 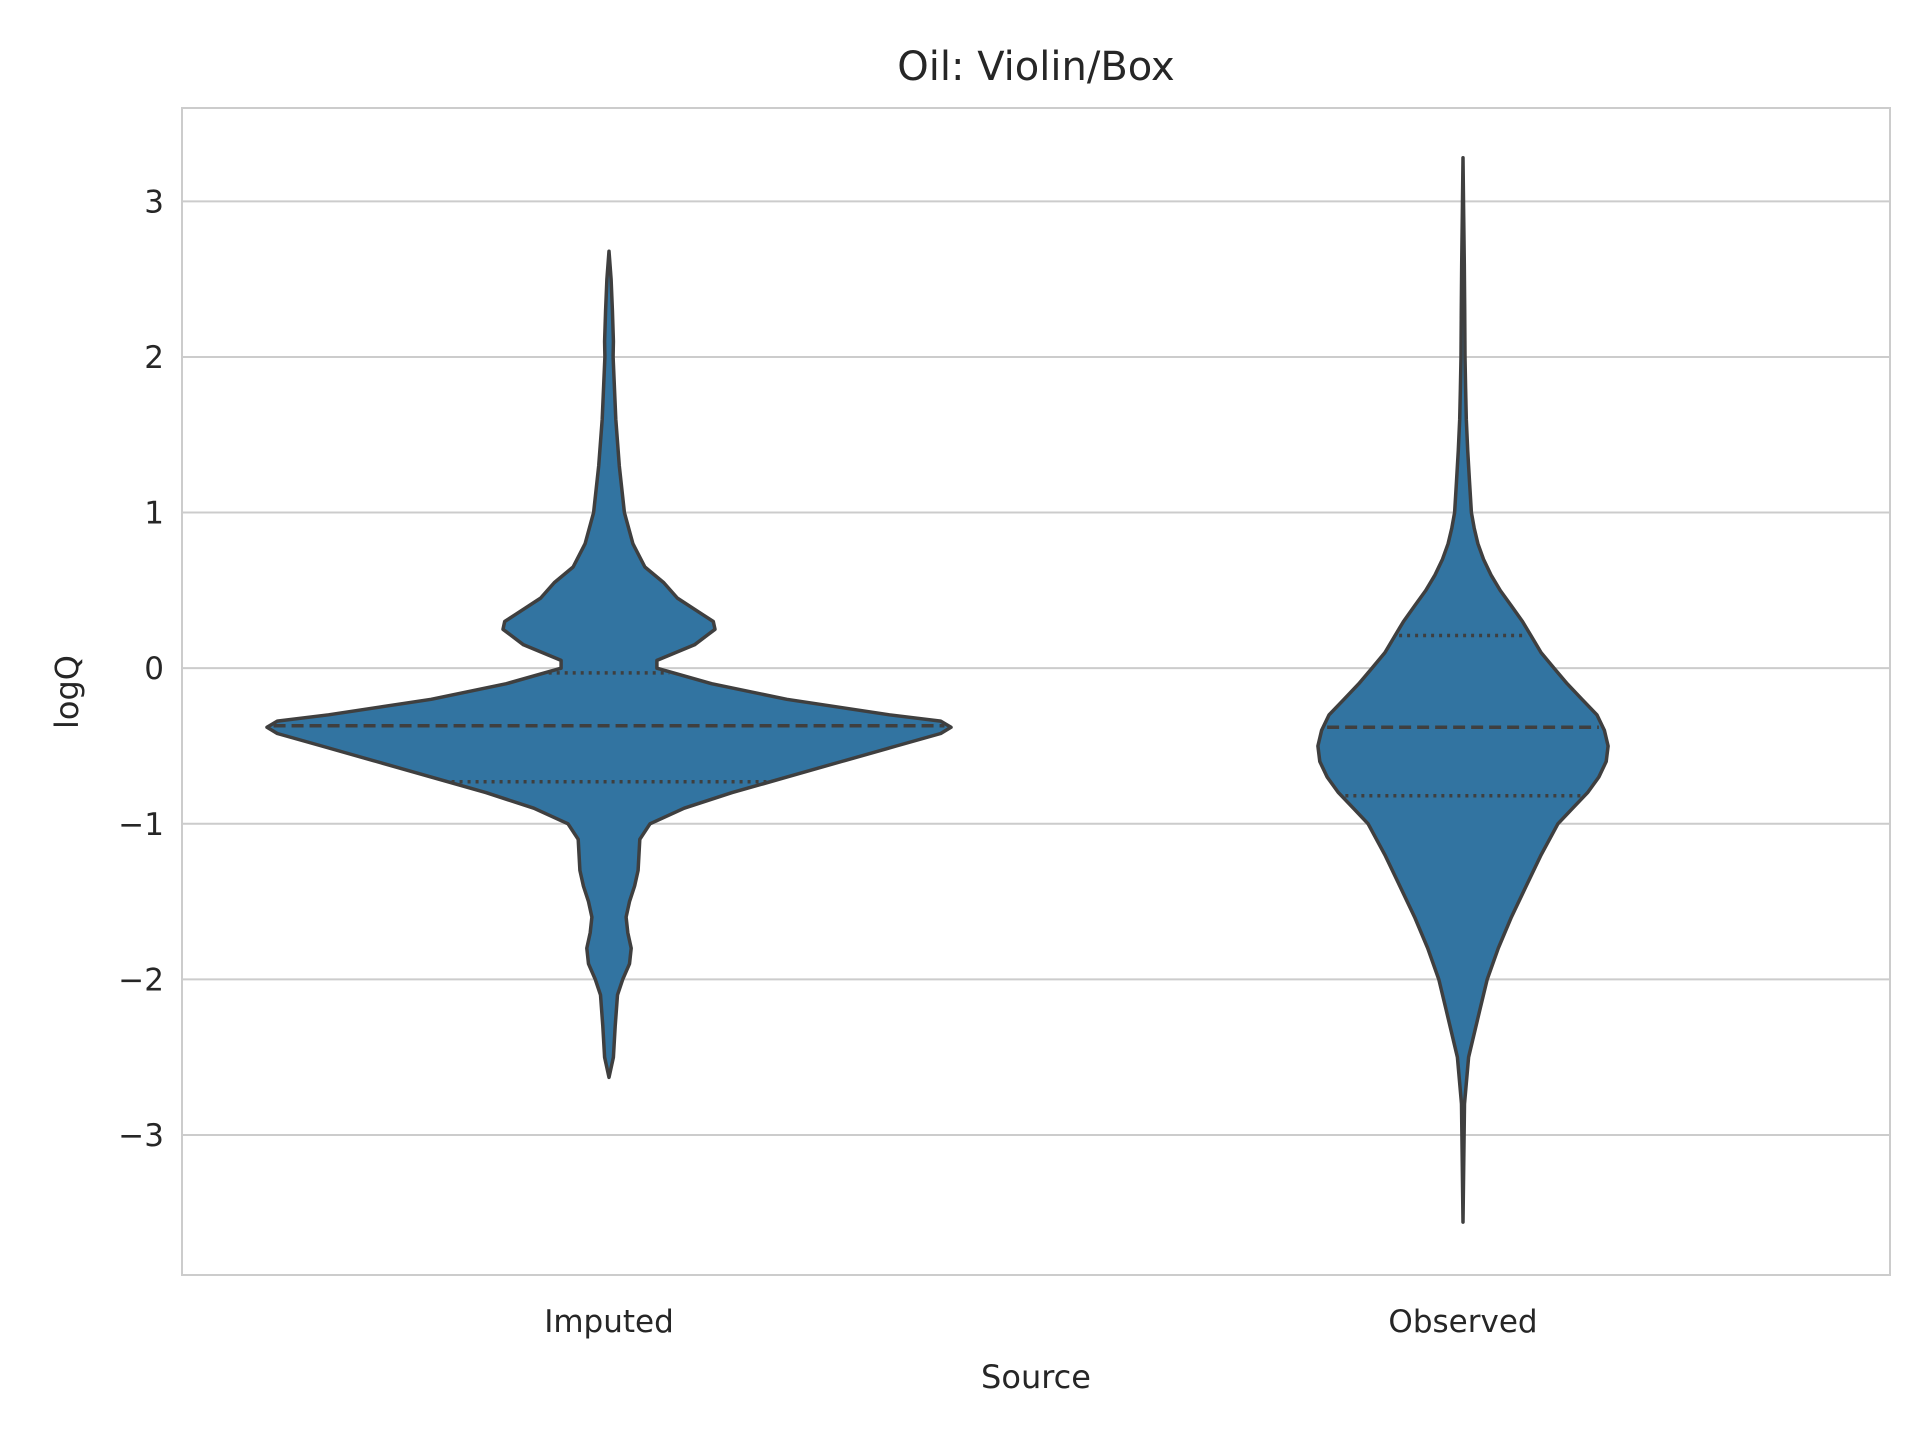 I want to click on x-tick-label: Imputed, so click(x=609, y=1322).